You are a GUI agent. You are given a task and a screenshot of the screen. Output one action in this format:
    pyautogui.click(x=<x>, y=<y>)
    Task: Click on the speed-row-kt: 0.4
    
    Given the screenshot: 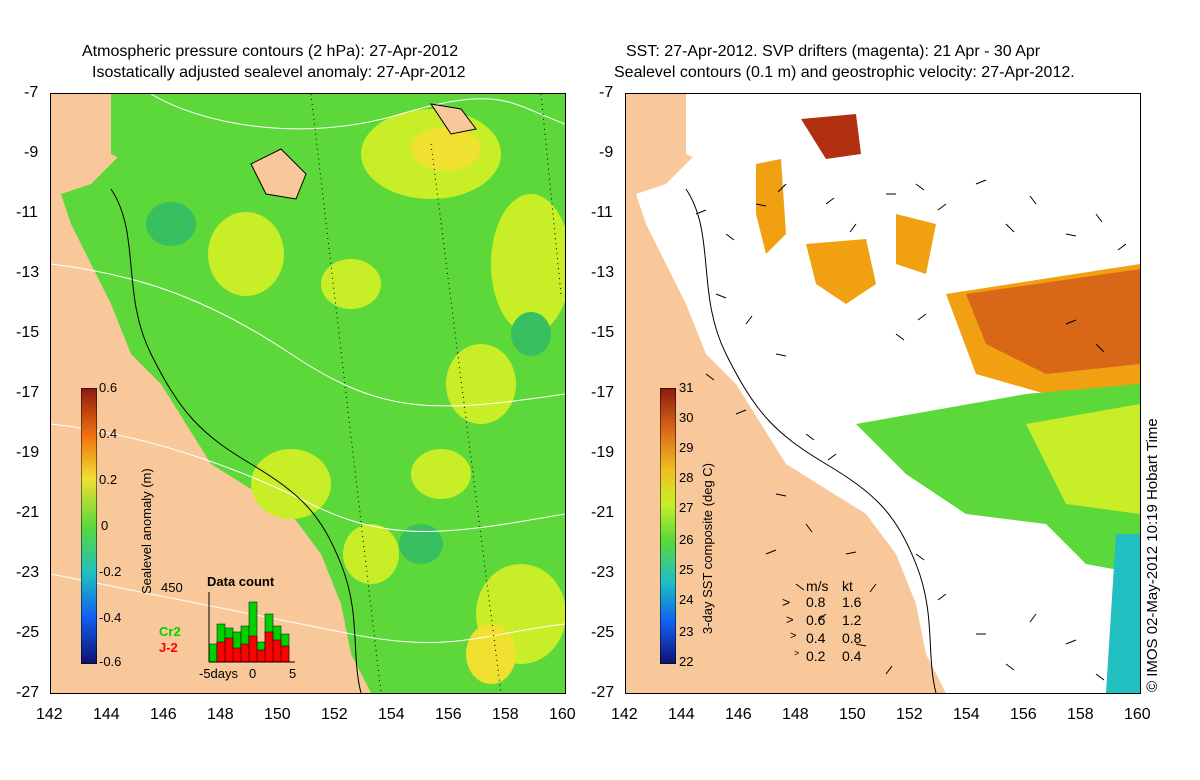 What is the action you would take?
    pyautogui.click(x=852, y=656)
    